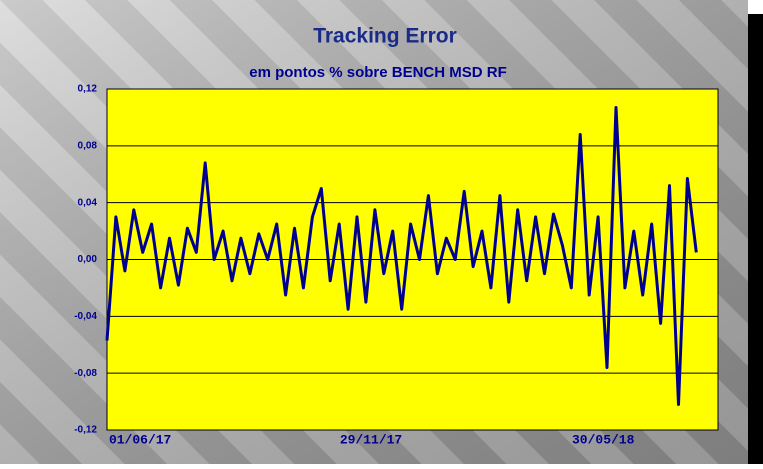 The height and width of the screenshot is (469, 763). What do you see at coordinates (140, 439) in the screenshot?
I see `x-tick-label: 01/06/17` at bounding box center [140, 439].